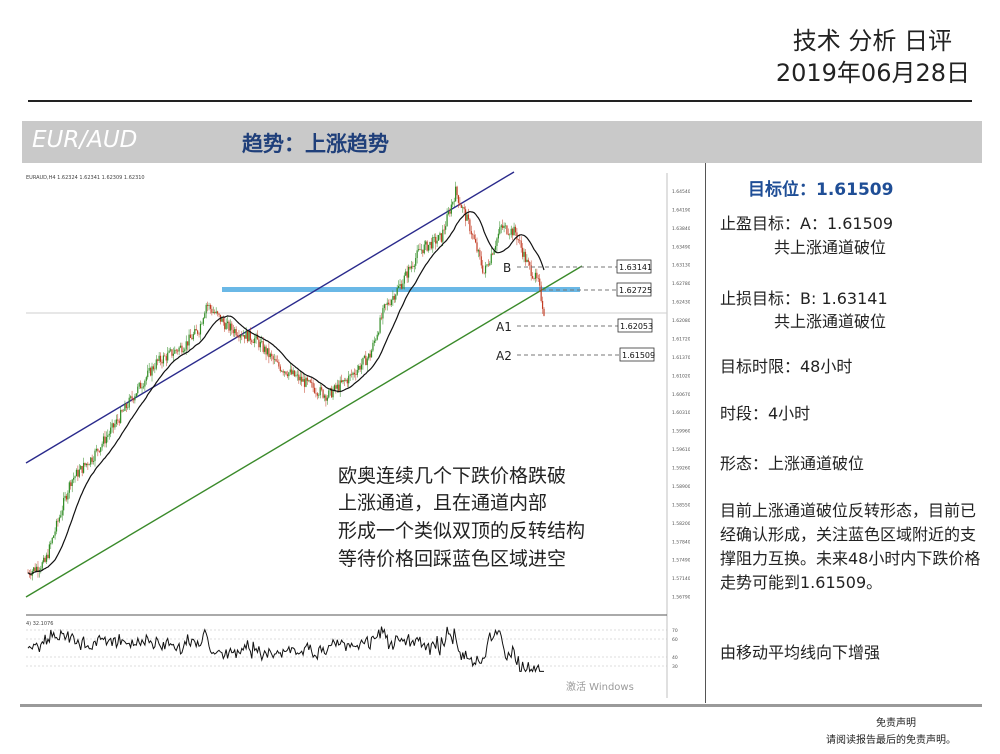  Describe the element at coordinates (501, 705) in the screenshot. I see `footer-divider` at that location.